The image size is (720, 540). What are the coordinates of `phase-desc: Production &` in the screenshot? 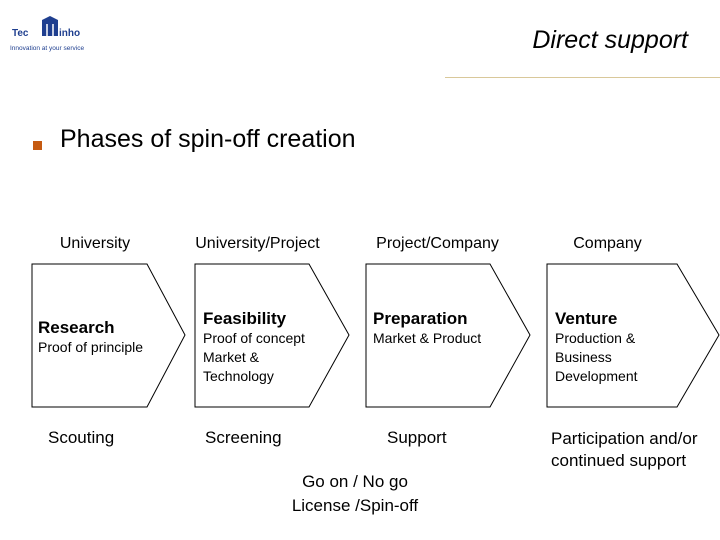 It's located at (595, 338).